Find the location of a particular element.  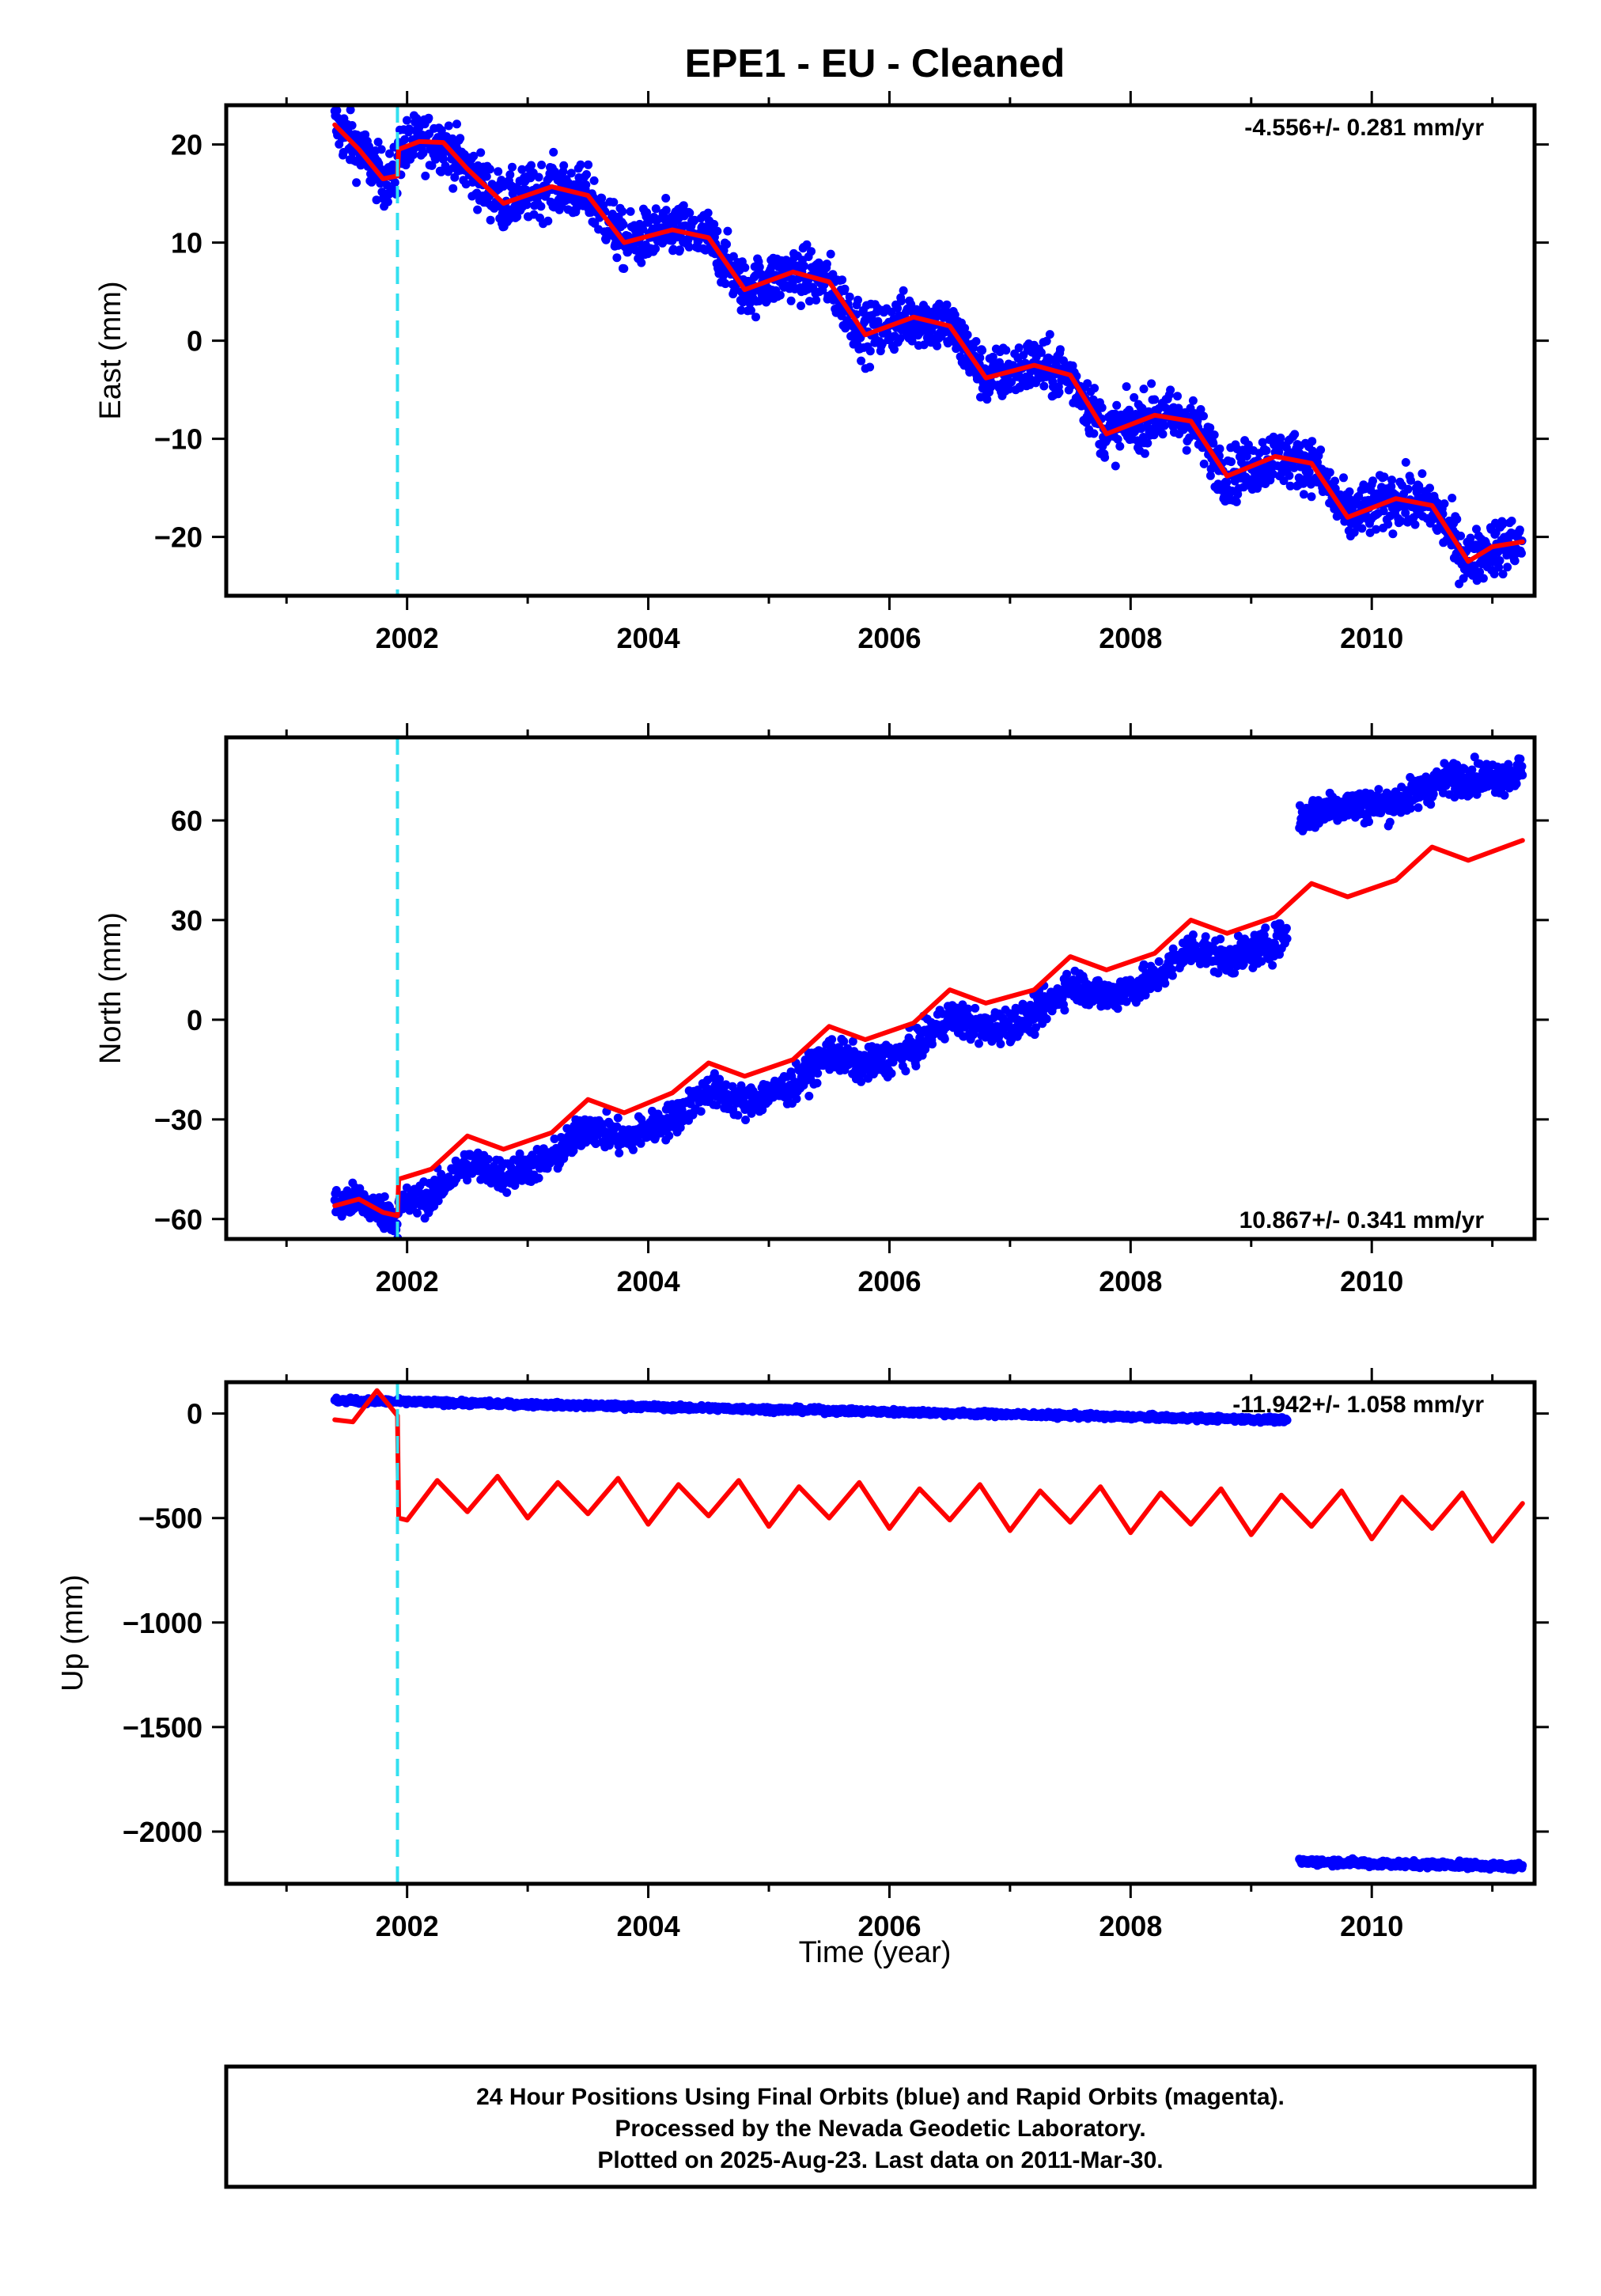

east-y-tick-label: 20 is located at coordinates (186, 145).